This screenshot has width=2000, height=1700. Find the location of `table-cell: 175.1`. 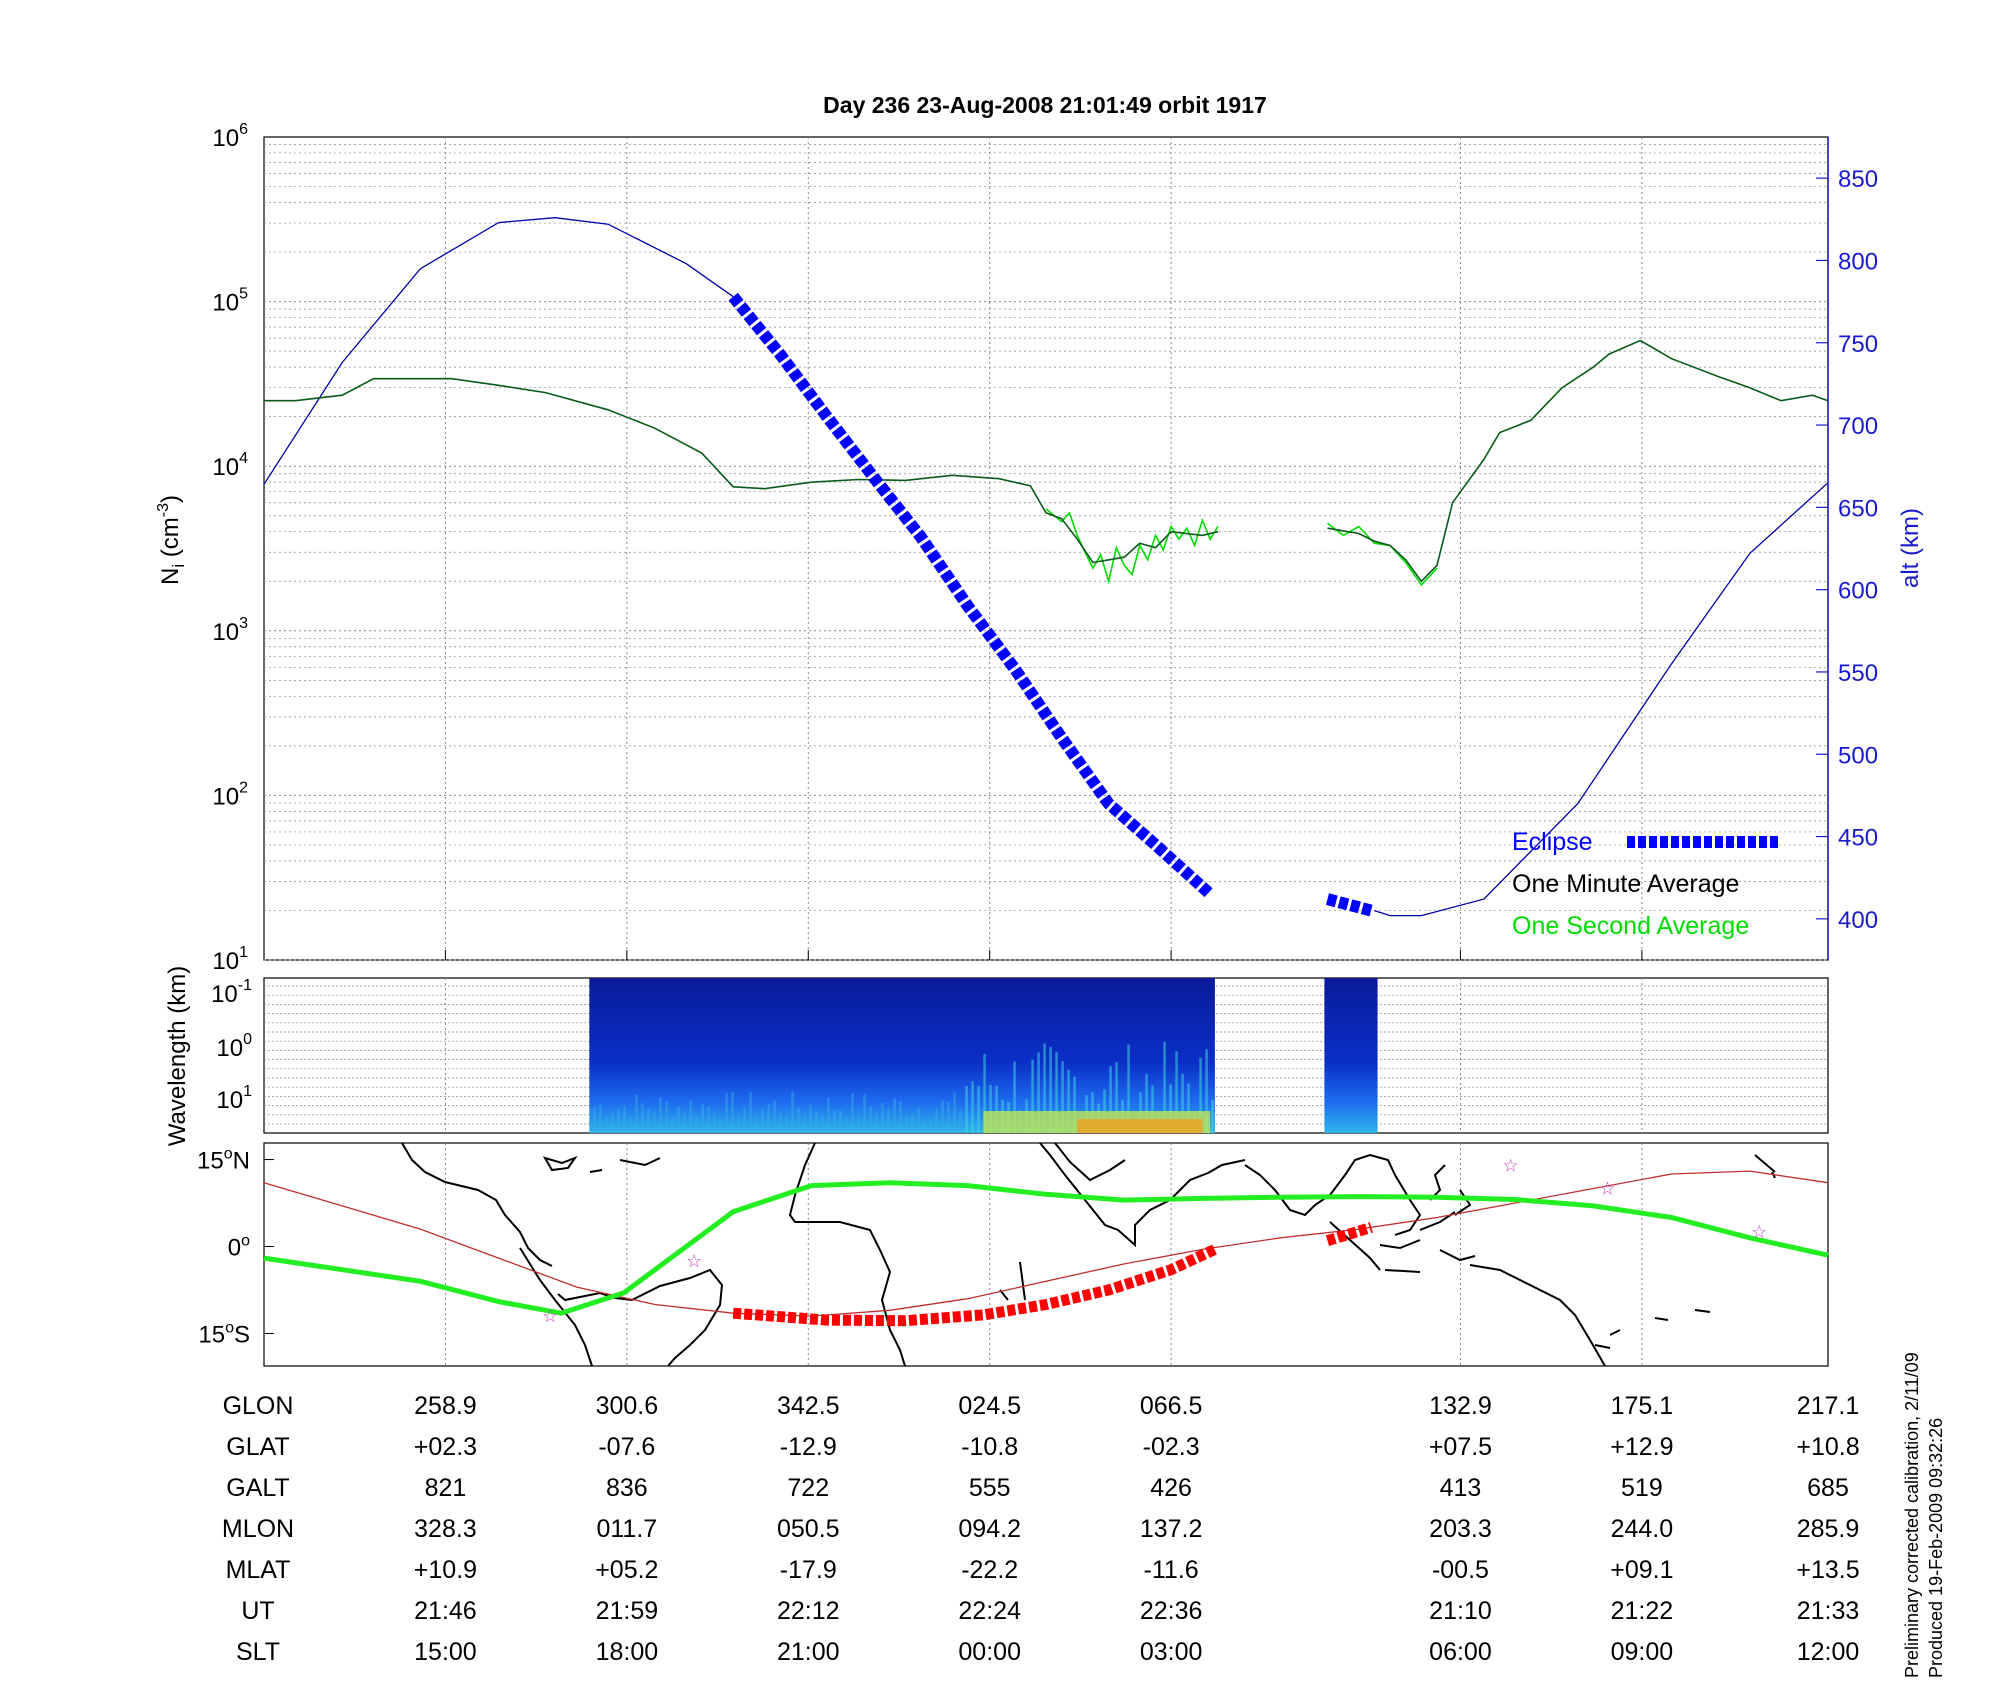

table-cell: 175.1 is located at coordinates (1642, 1406).